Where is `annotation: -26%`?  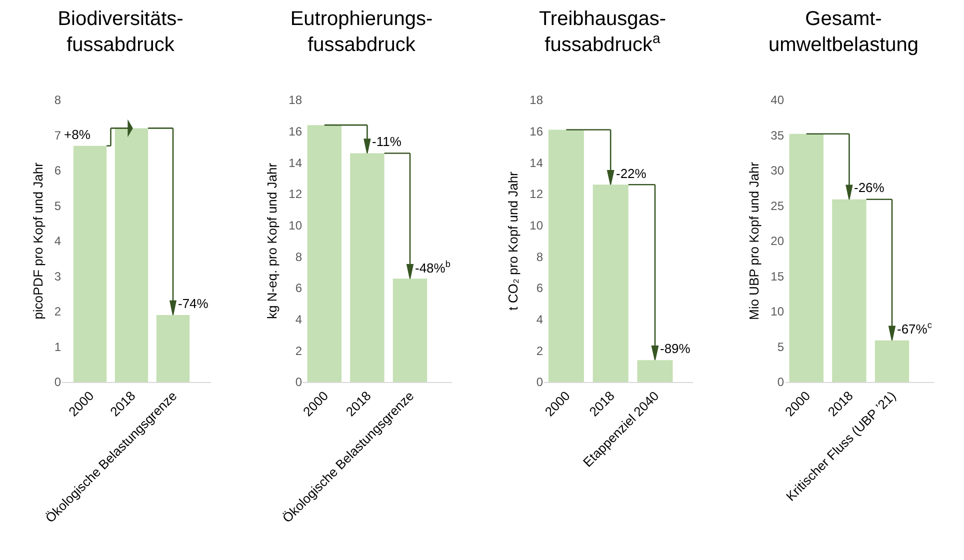
annotation: -26% is located at coordinates (869, 187).